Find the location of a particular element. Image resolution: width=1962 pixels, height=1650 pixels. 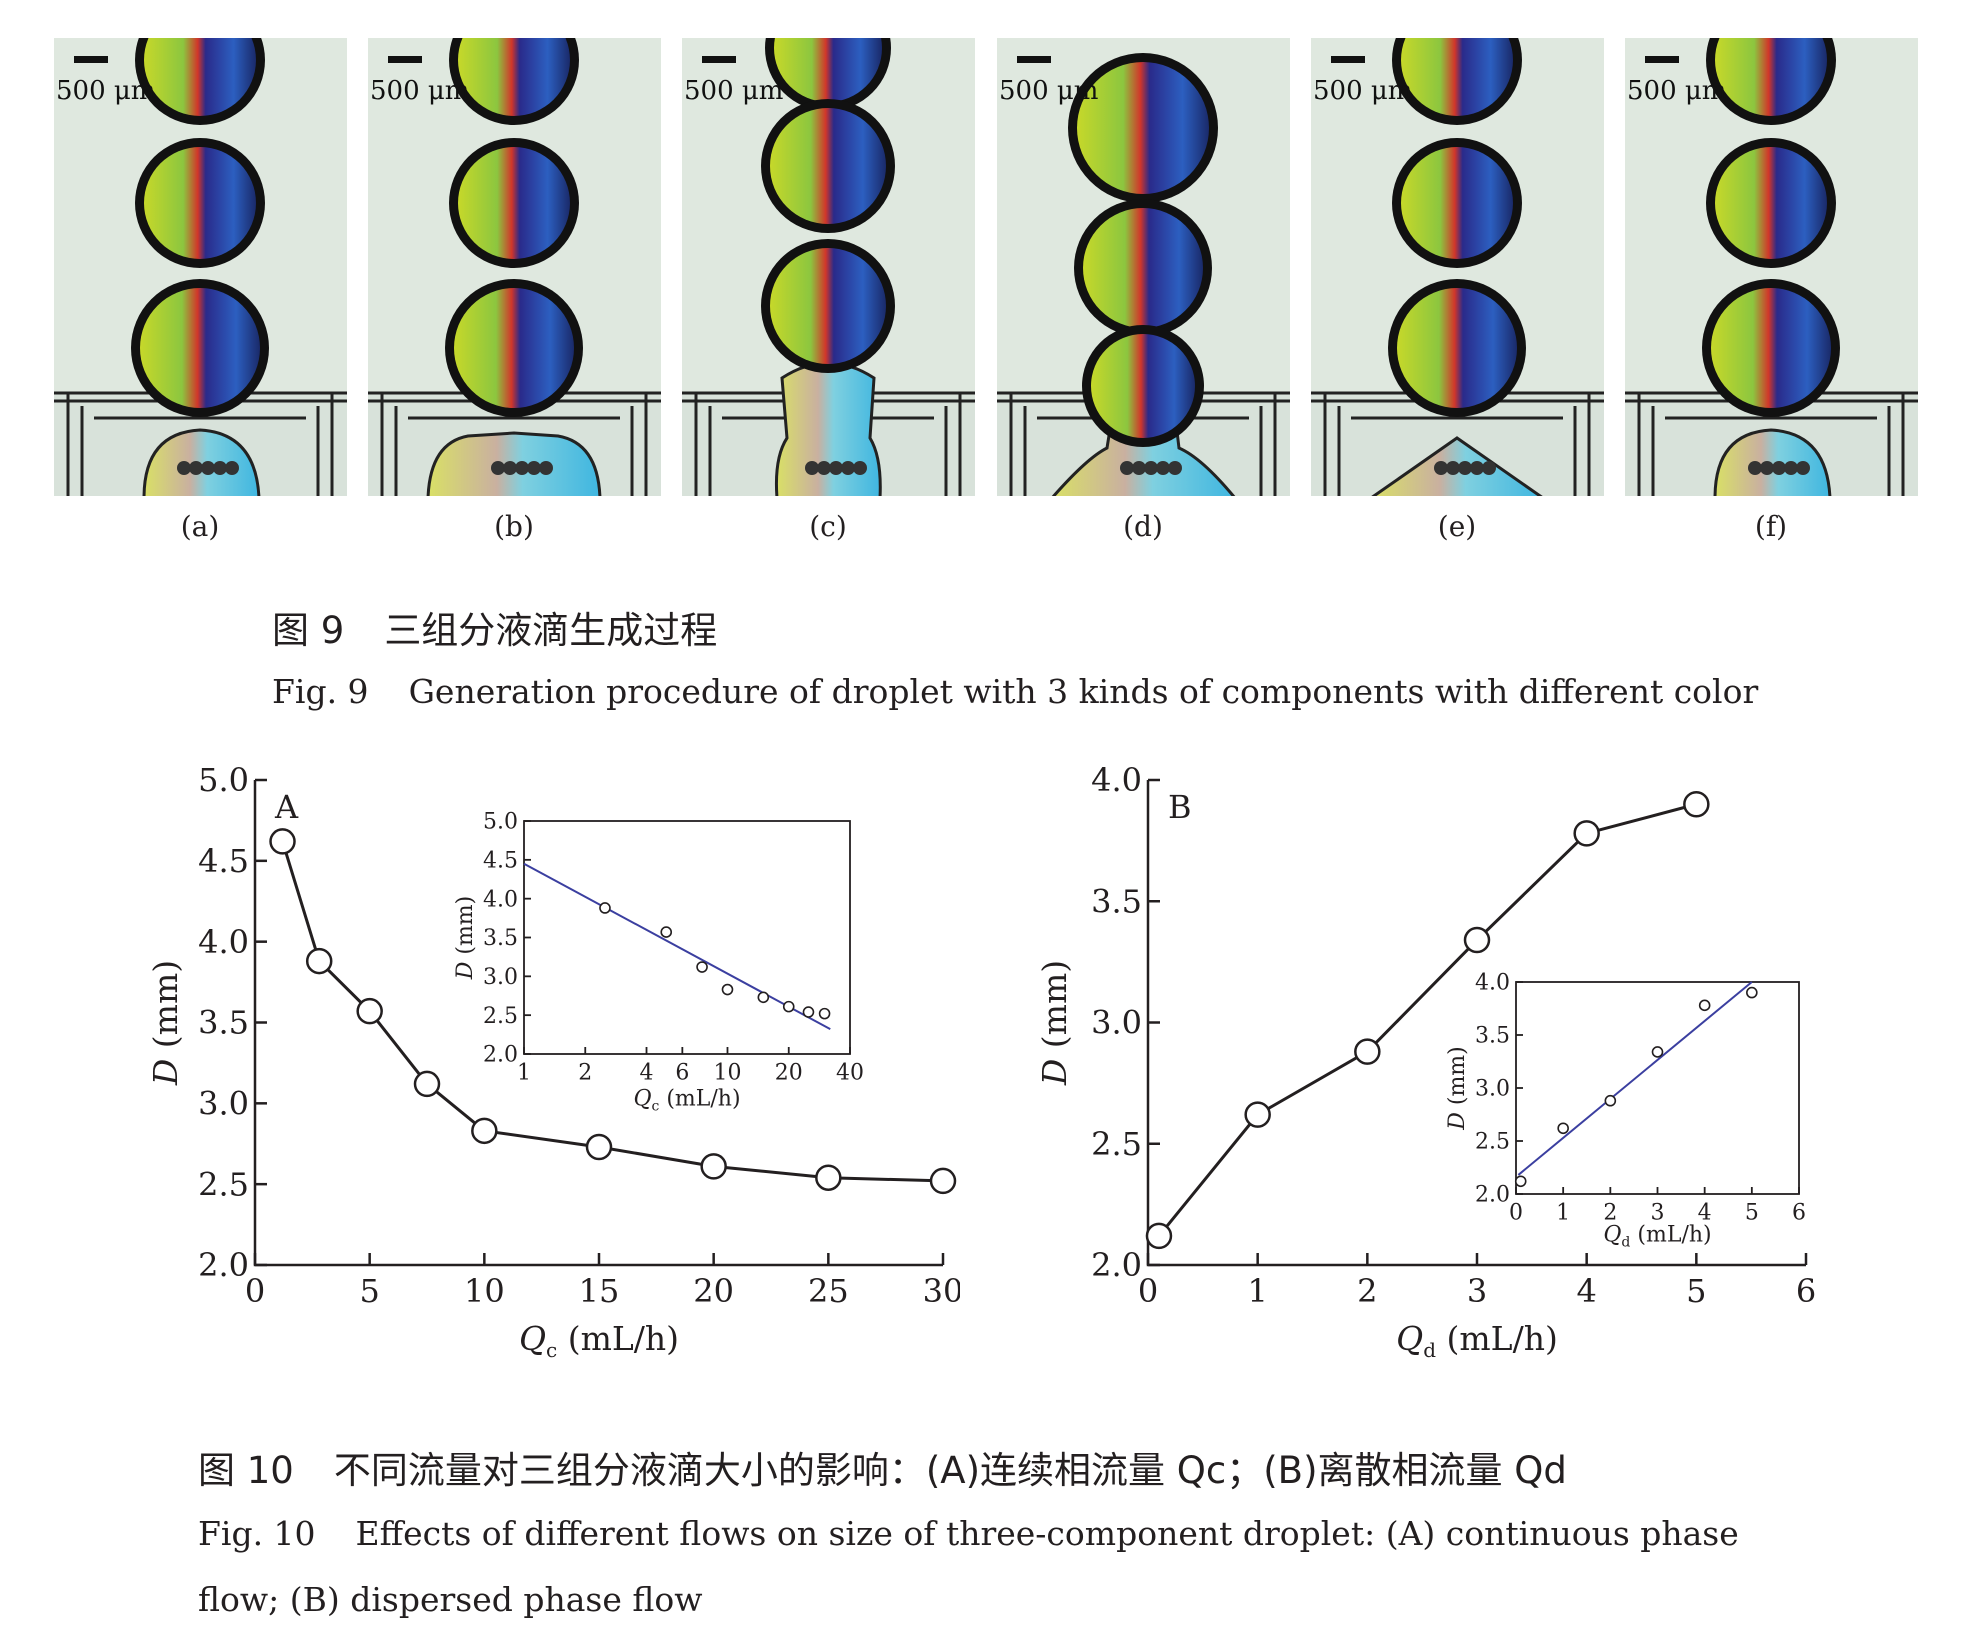

x-tick-label: 15 is located at coordinates (599, 1291).